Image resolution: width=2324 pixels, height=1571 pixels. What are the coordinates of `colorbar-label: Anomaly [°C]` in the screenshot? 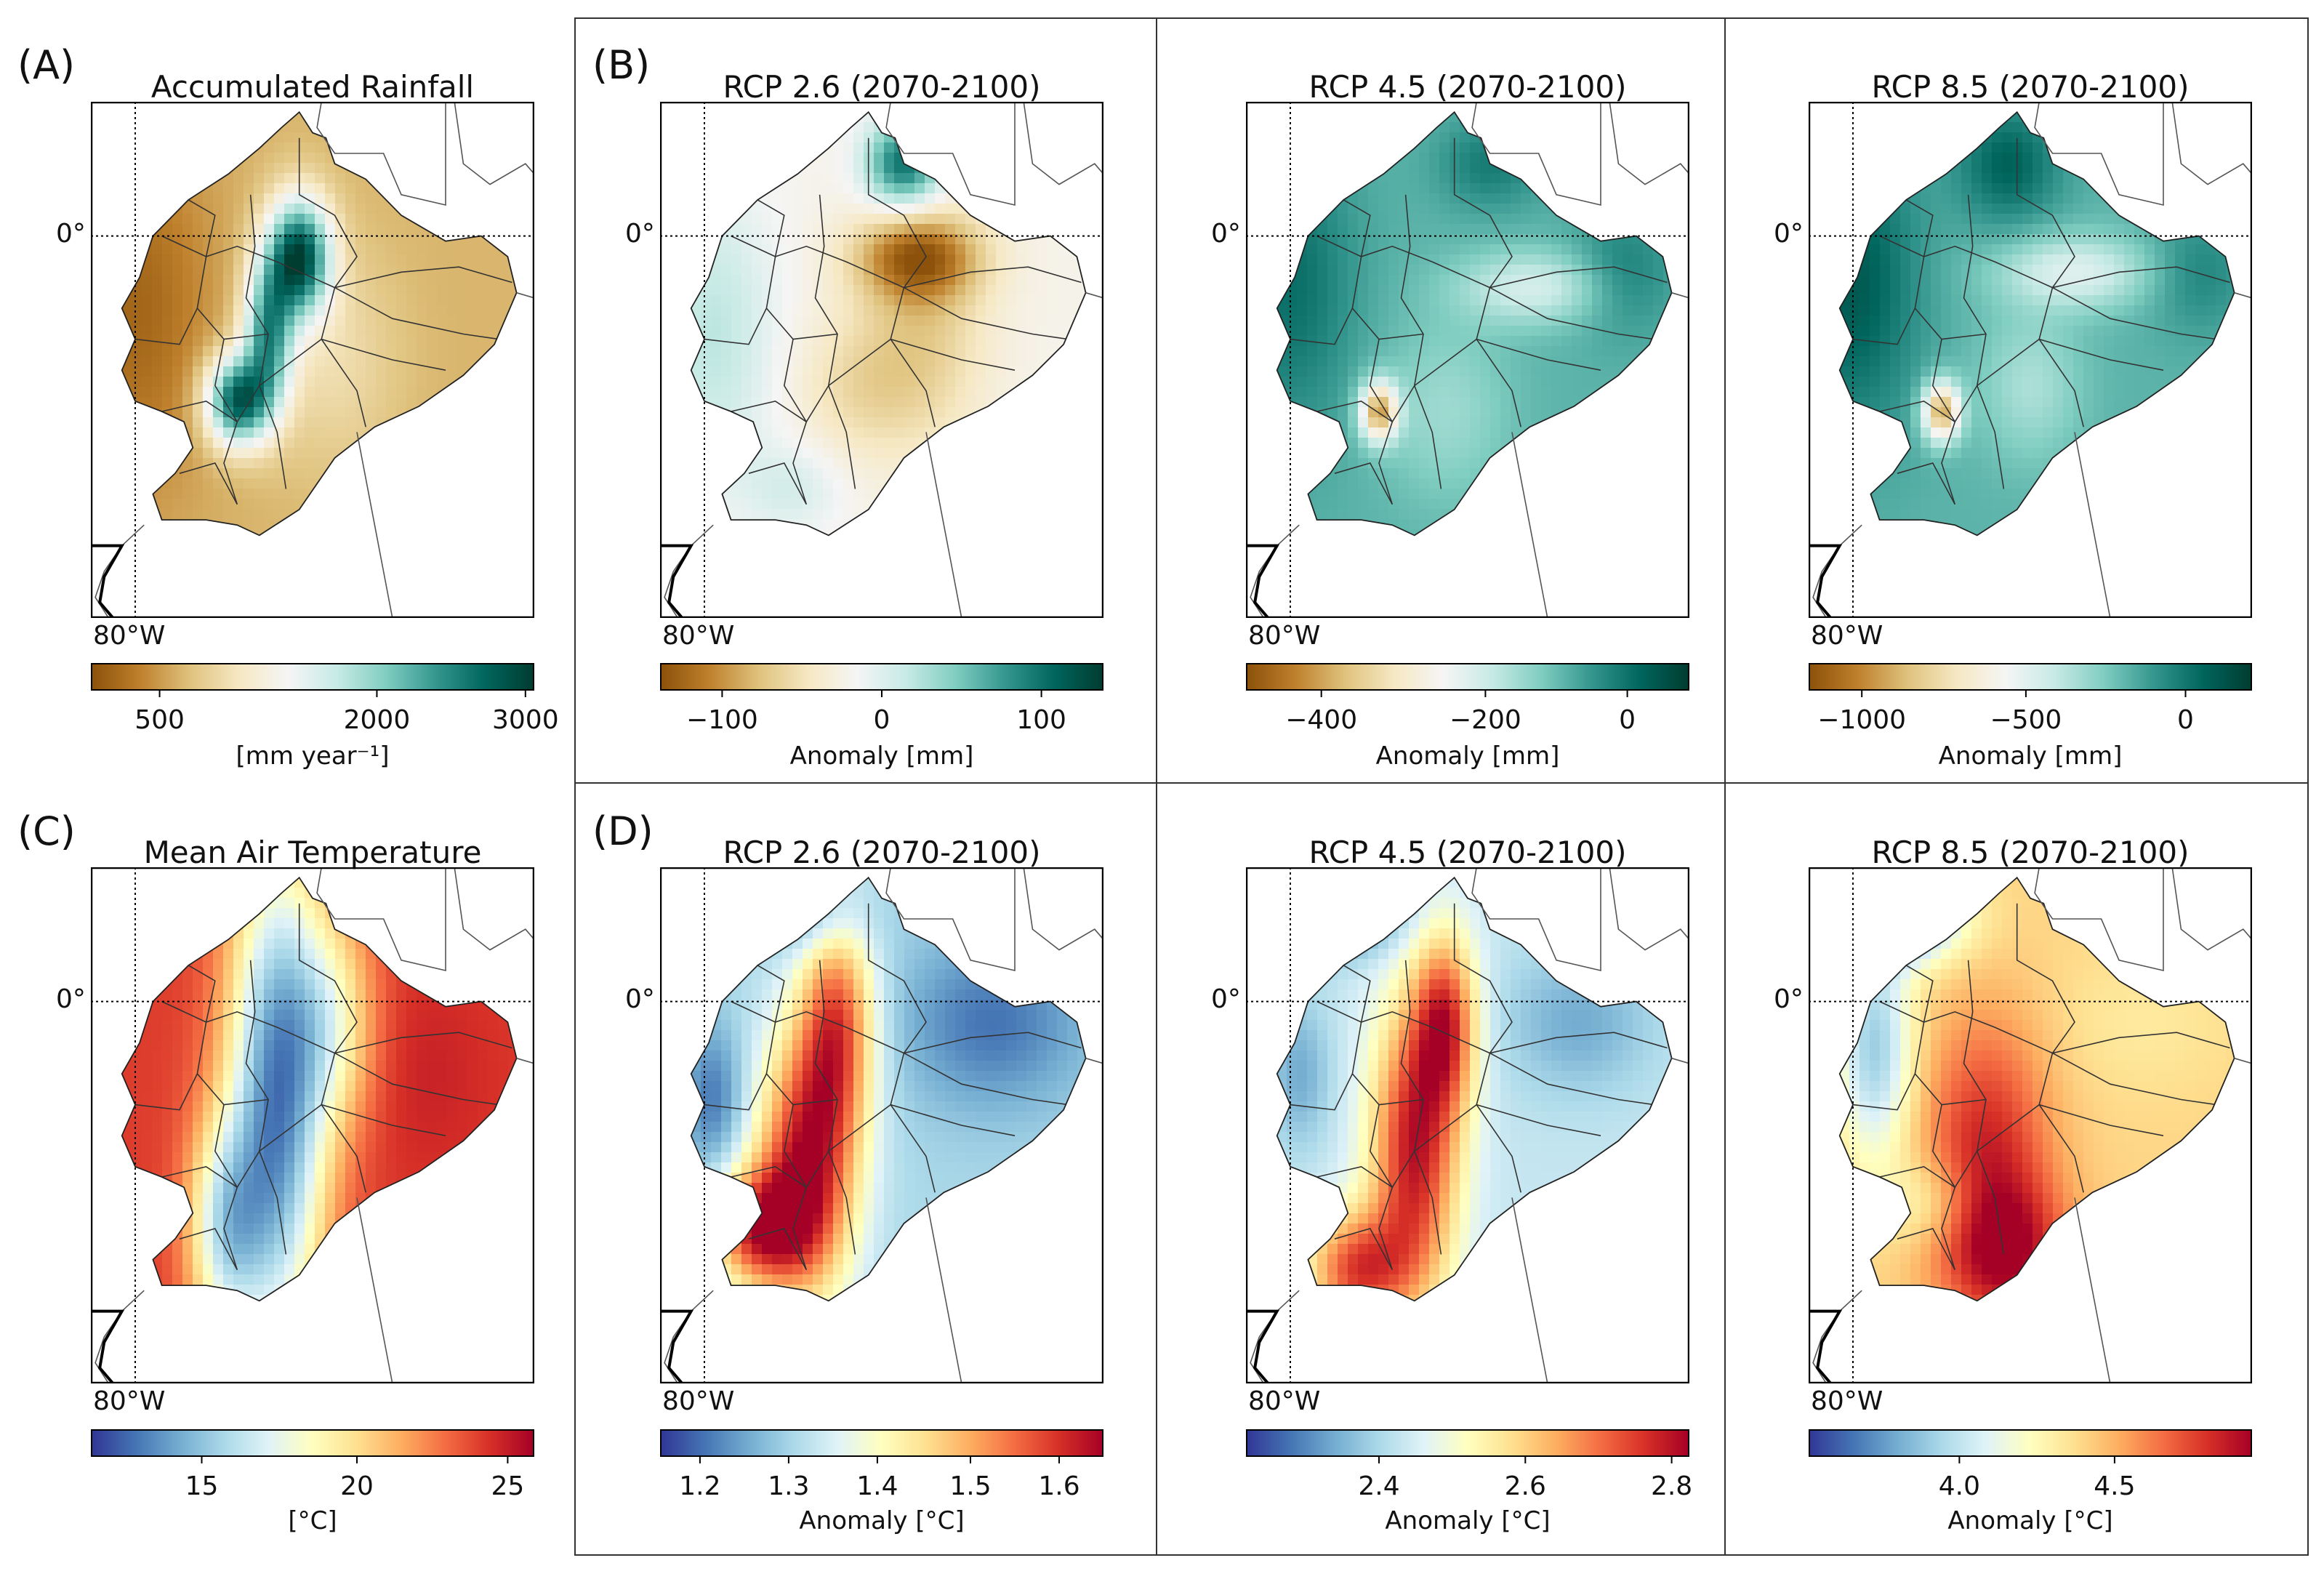 It's located at (2030, 1520).